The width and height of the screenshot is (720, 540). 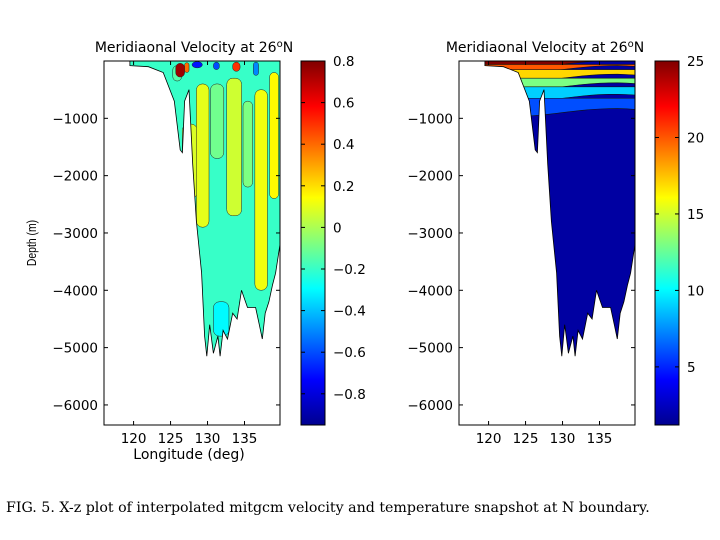 I want to click on velocity-ytick-label: −4000, so click(x=75, y=291).